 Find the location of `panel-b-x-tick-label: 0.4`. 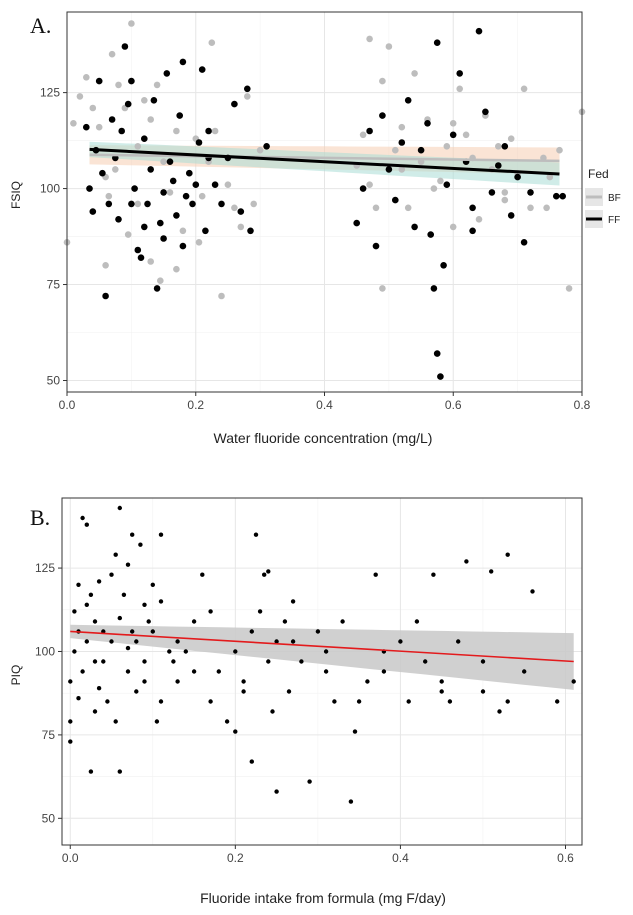

panel-b-x-tick-label: 0.4 is located at coordinates (400, 858).